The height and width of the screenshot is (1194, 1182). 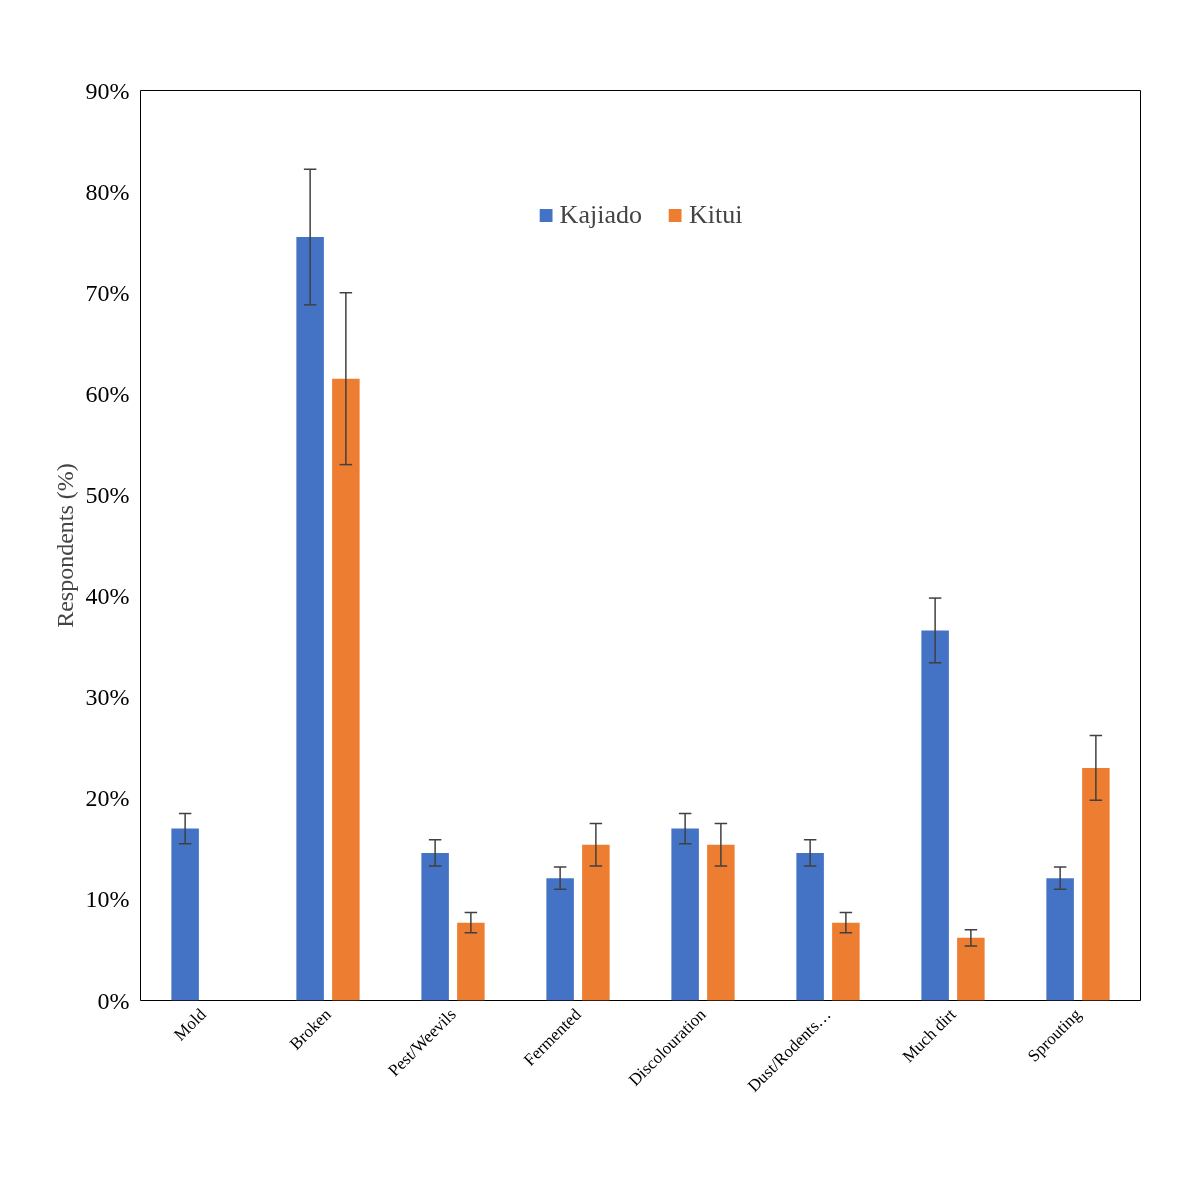 What do you see at coordinates (107, 191) in the screenshot?
I see `y-tick-label: 80%` at bounding box center [107, 191].